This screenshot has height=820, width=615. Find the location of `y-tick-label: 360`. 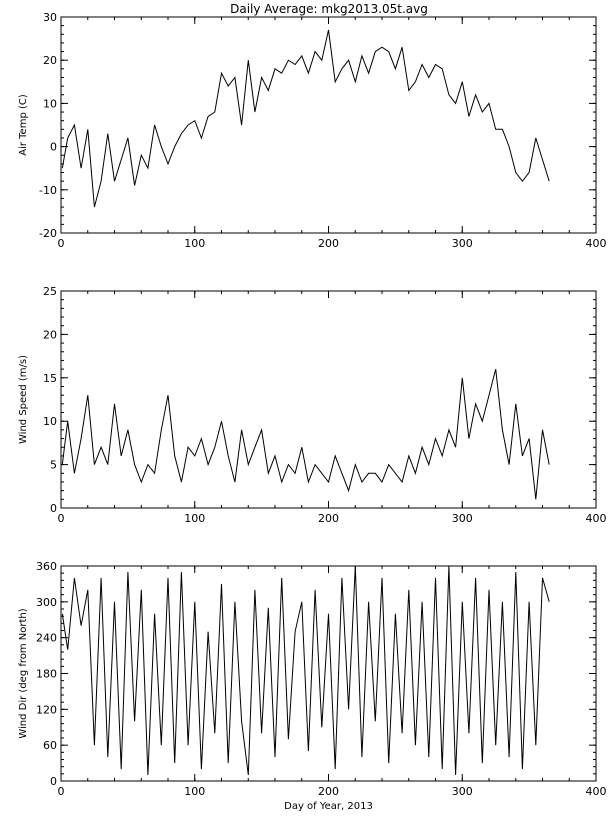

y-tick-label: 360 is located at coordinates (46, 566).